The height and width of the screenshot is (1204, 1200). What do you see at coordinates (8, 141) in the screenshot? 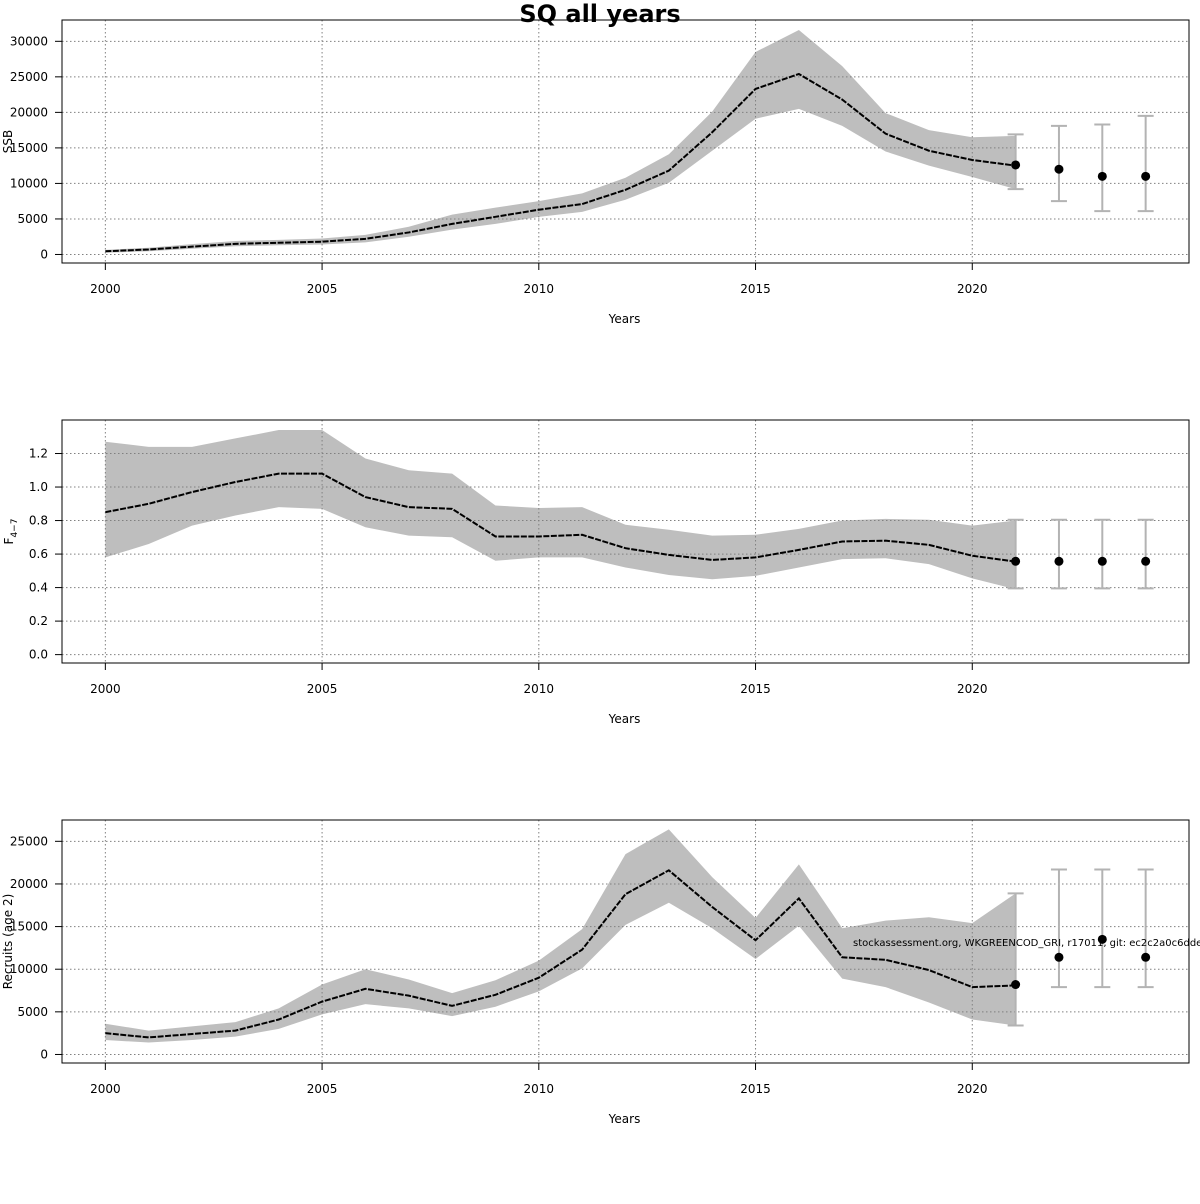
I see `y-axis-label: SSB` at bounding box center [8, 141].